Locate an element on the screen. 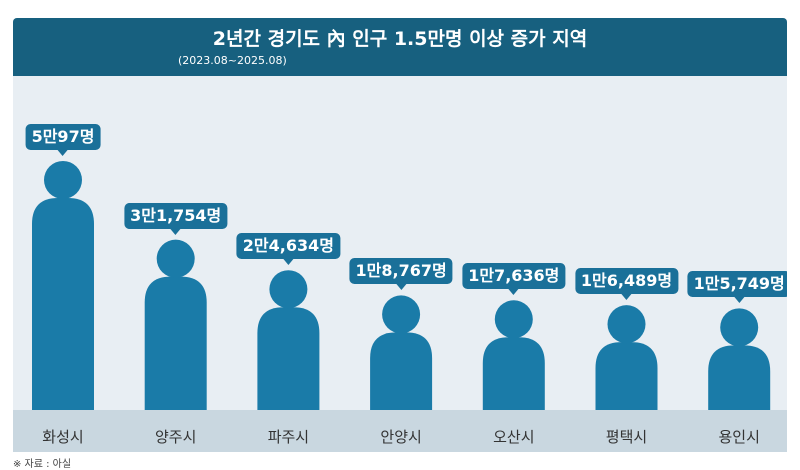  data-label: 1만5,749명 is located at coordinates (737, 287).